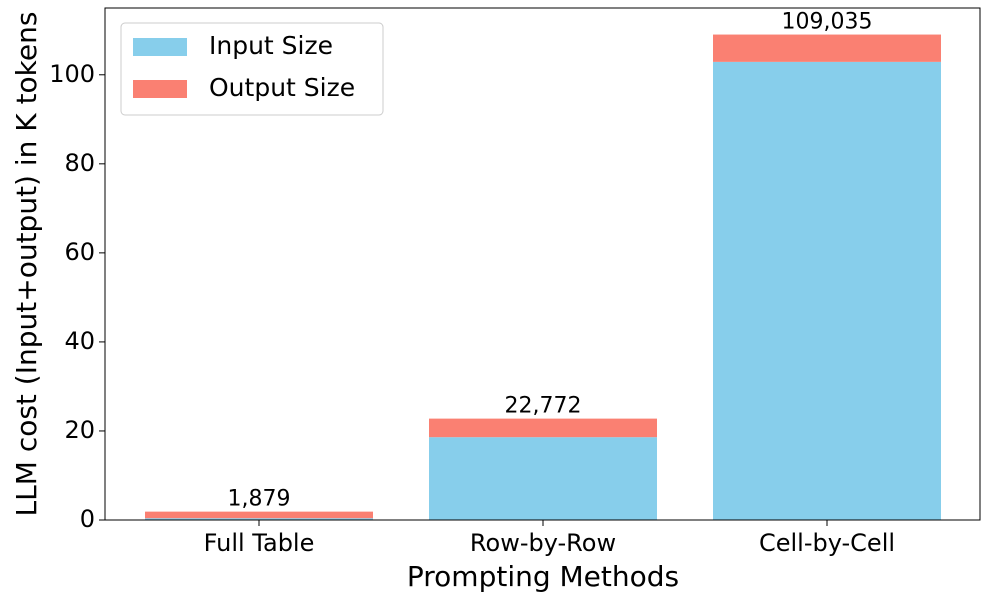 This screenshot has height=602, width=990. I want to click on total-label: 1,879, so click(259, 499).